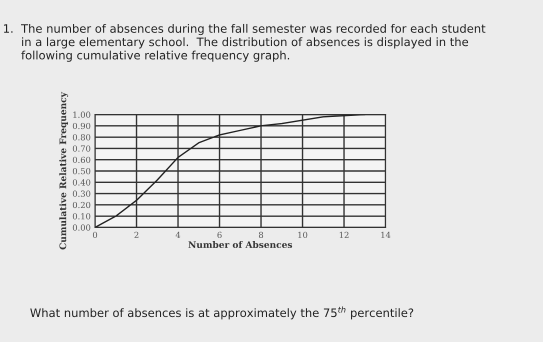 The height and width of the screenshot is (342, 543). Describe the element at coordinates (385, 235) in the screenshot. I see `x-tick-label: 14` at that location.